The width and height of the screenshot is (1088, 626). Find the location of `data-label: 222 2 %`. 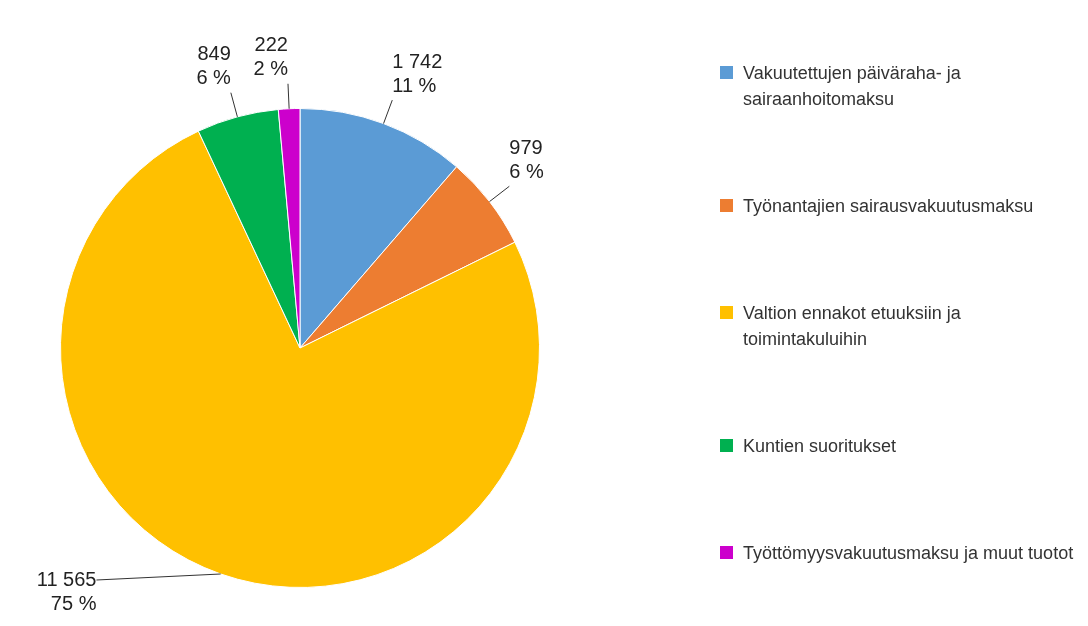

data-label: 222 2 % is located at coordinates (271, 56).